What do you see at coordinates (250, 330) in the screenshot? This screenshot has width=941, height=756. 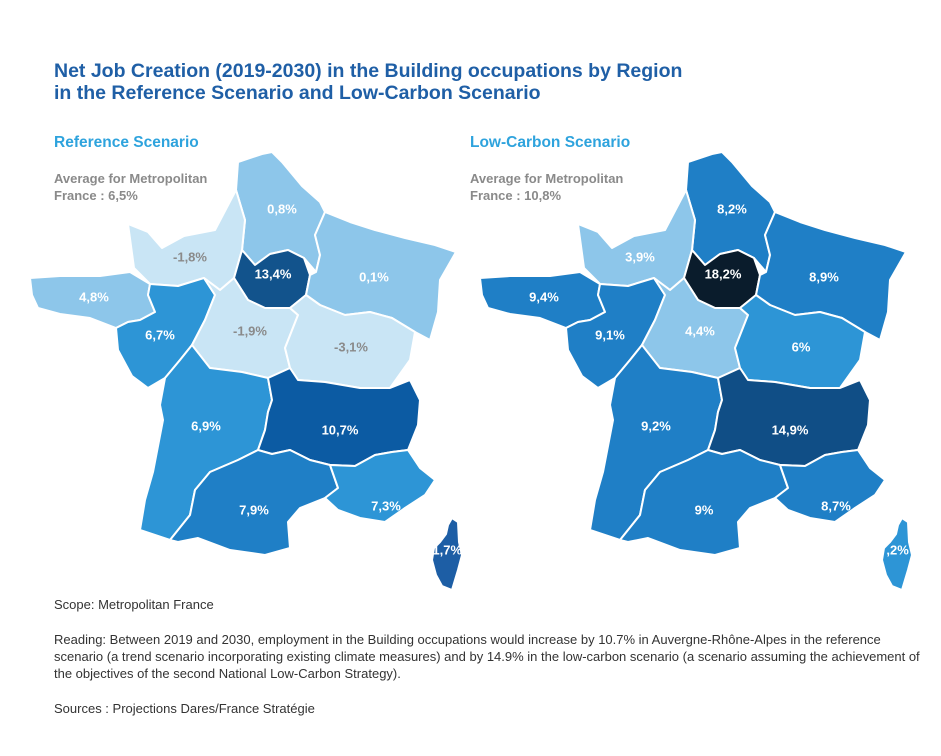 I see `region-label-centre-val-de-loire: -1,9%` at bounding box center [250, 330].